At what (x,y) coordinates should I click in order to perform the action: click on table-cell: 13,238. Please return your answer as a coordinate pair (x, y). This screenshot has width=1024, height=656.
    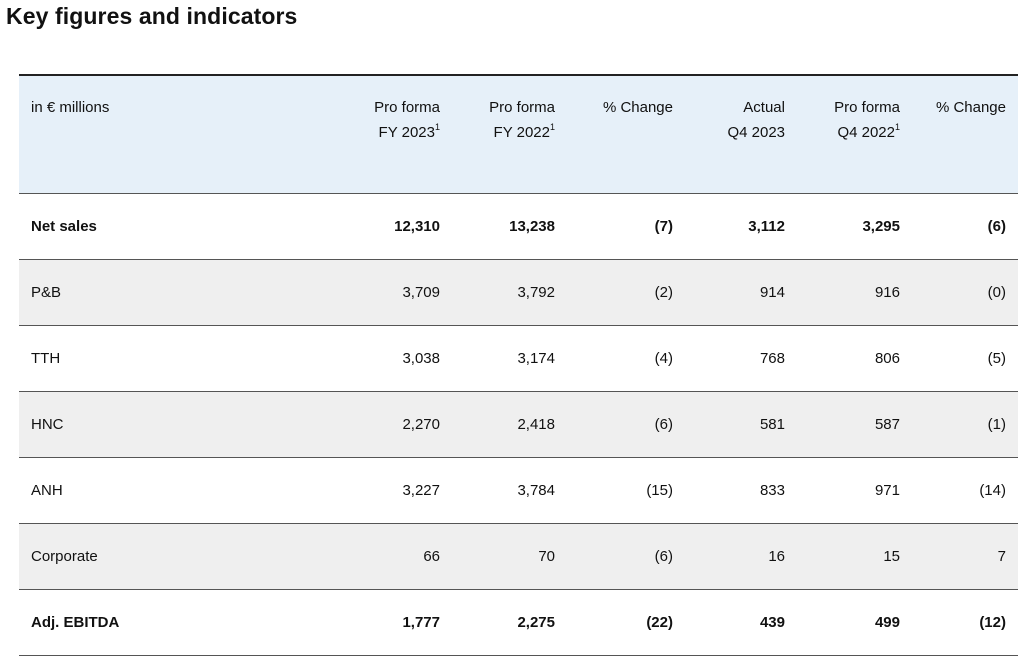
    Looking at the image, I should click on (532, 226).